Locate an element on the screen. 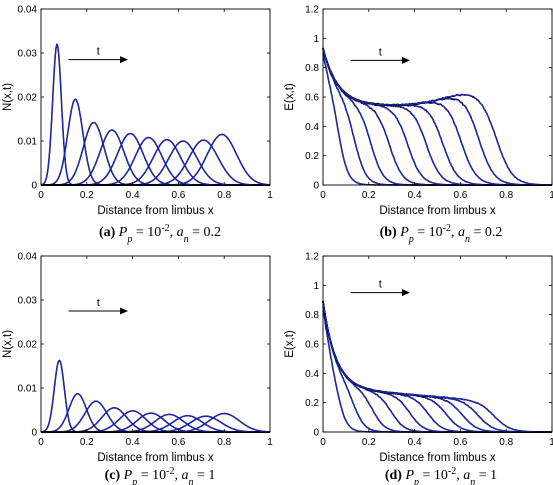 The width and height of the screenshot is (553, 485). panel-caption: (b) Pp = 10-2, an = 0.2 is located at coordinates (441, 234).